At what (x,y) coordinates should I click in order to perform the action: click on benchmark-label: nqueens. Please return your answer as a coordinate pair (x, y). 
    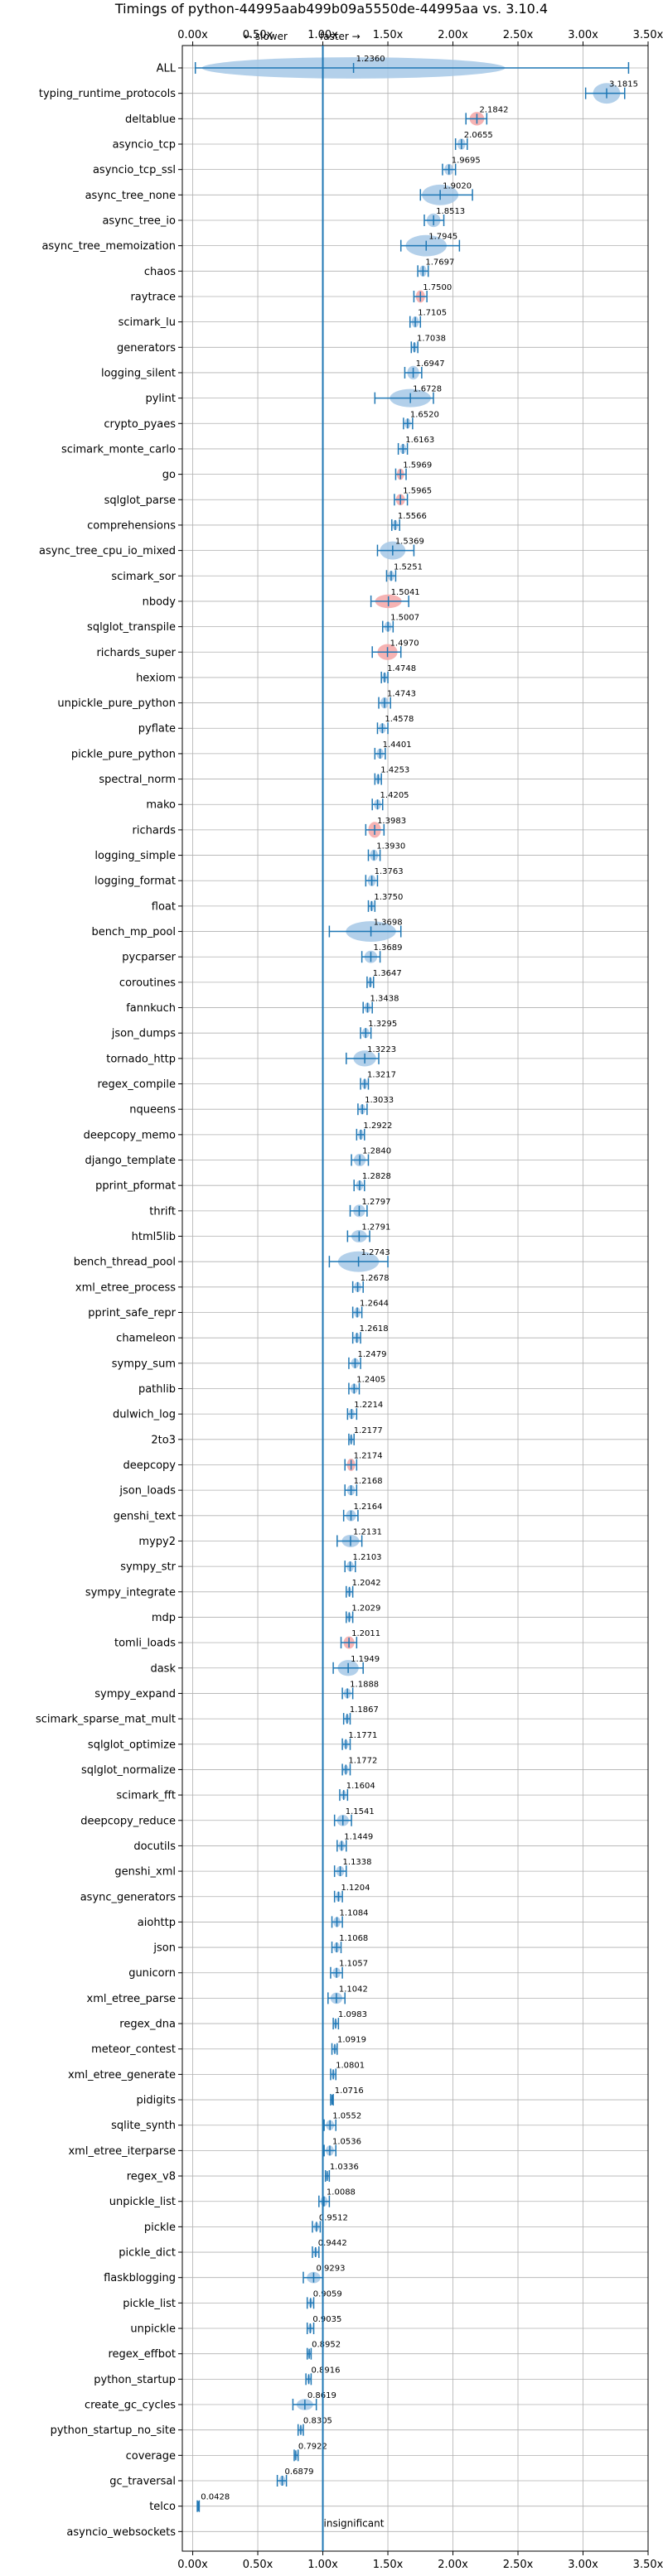
    Looking at the image, I should click on (152, 1110).